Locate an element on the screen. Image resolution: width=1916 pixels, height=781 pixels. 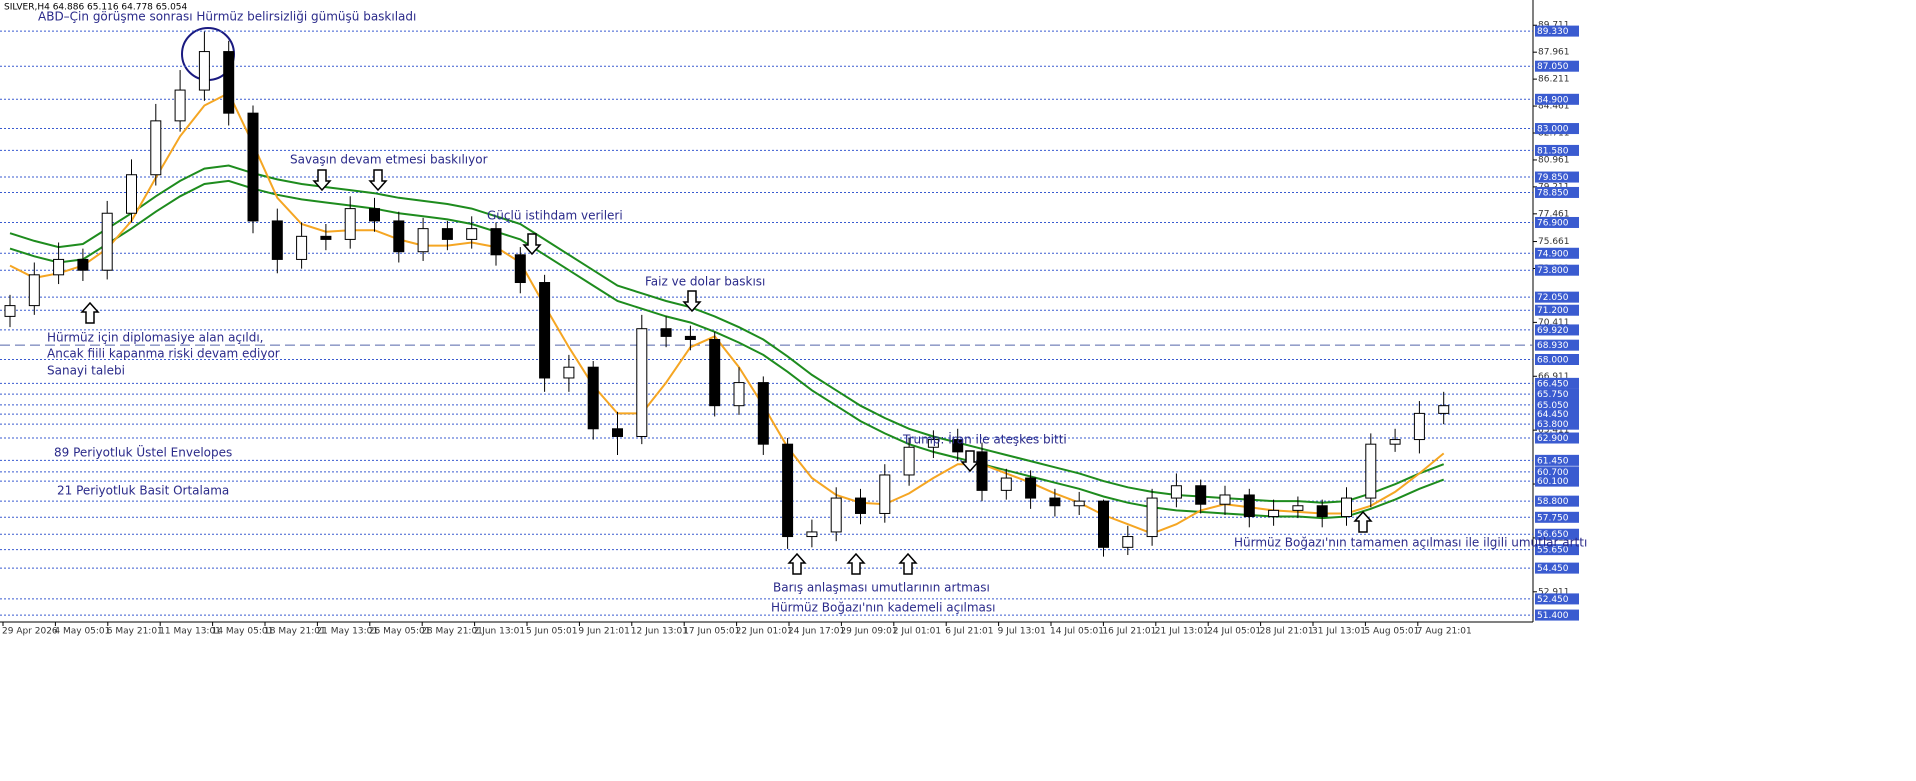
y-tick-label: 87.961 is located at coordinates (1554, 53).